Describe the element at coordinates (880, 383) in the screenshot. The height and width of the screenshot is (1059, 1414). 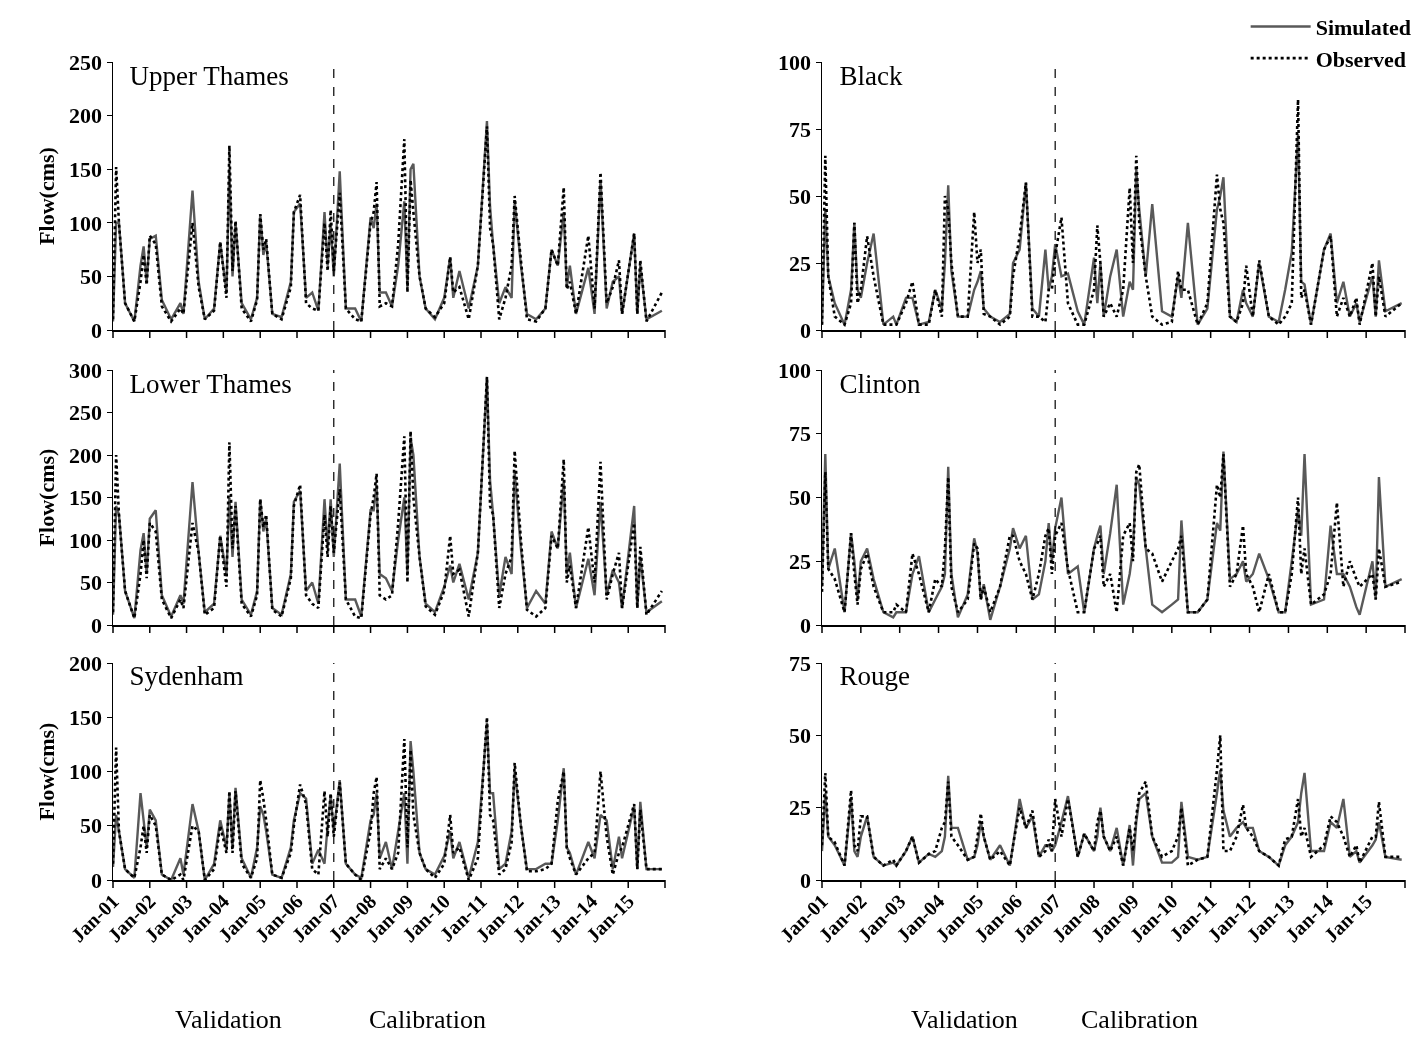
I see `chart-title: Clinton` at that location.